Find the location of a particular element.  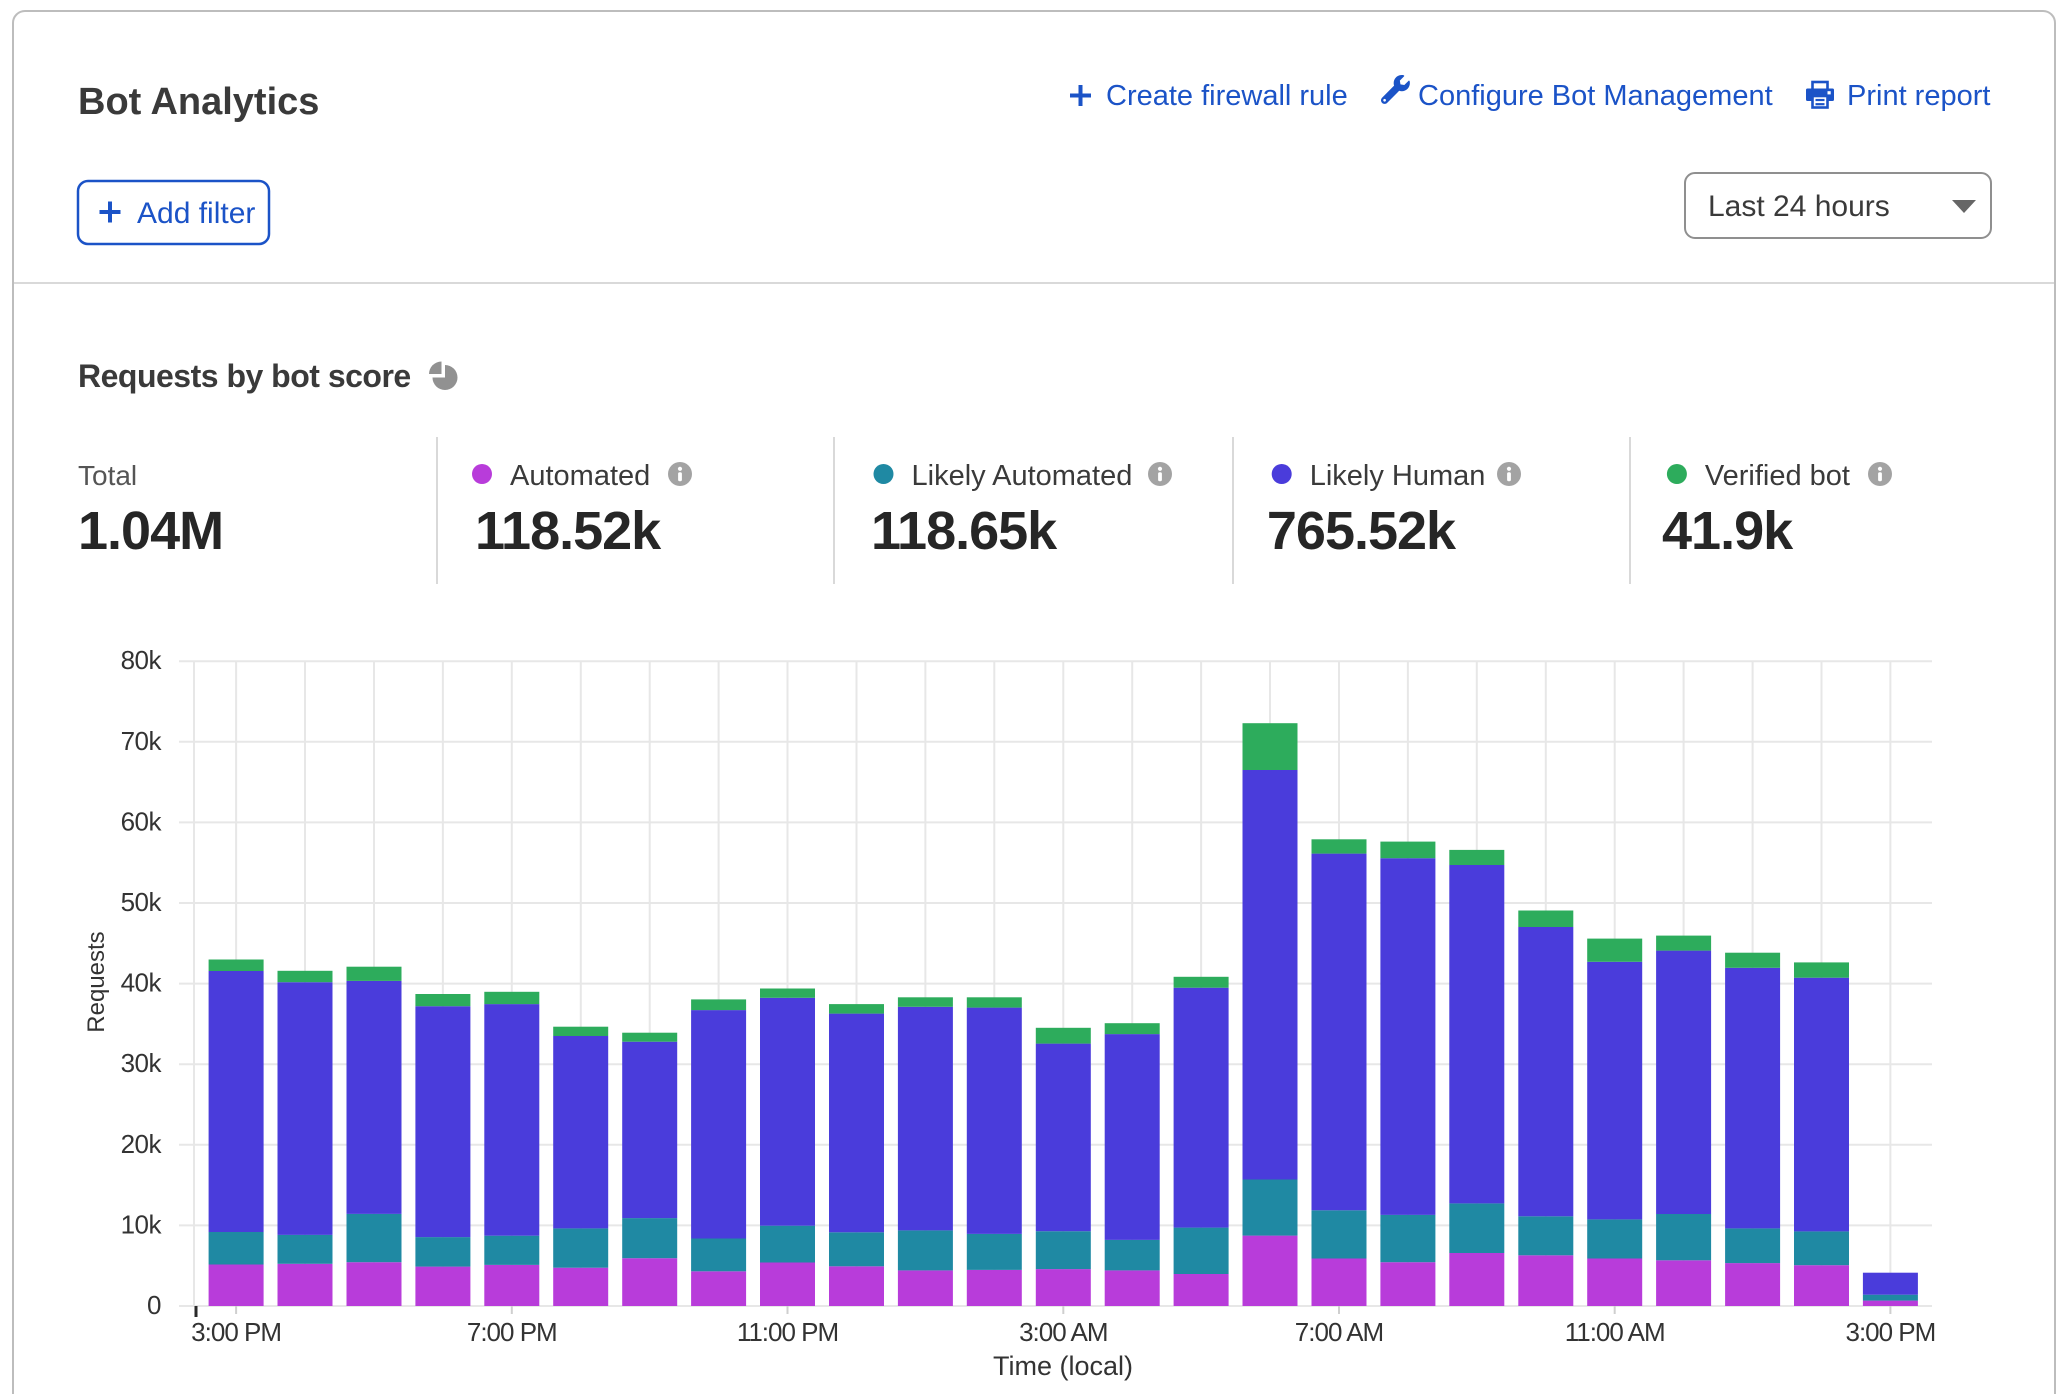

svg-text: Add filter is located at coordinates (196, 213).